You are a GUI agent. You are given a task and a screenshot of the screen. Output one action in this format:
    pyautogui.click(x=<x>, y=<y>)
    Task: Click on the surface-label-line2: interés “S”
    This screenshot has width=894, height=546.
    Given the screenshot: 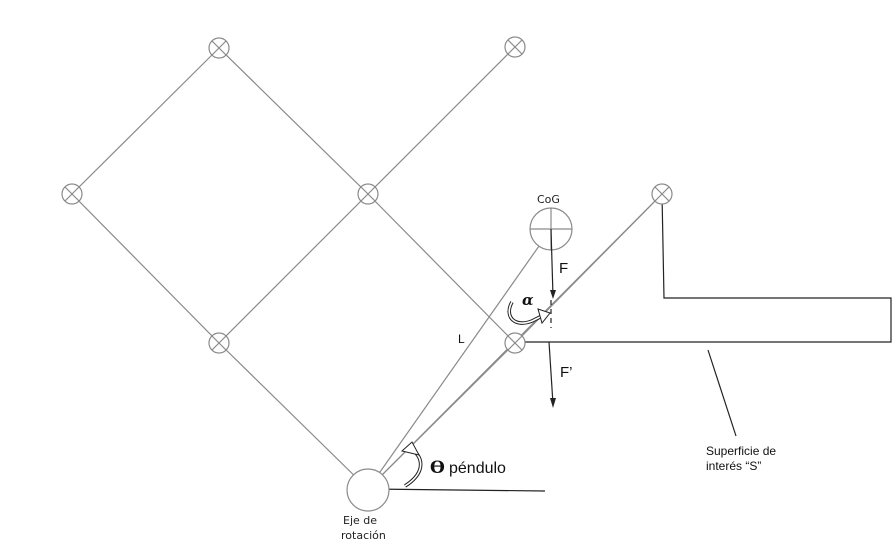 What is the action you would take?
    pyautogui.click(x=733, y=466)
    